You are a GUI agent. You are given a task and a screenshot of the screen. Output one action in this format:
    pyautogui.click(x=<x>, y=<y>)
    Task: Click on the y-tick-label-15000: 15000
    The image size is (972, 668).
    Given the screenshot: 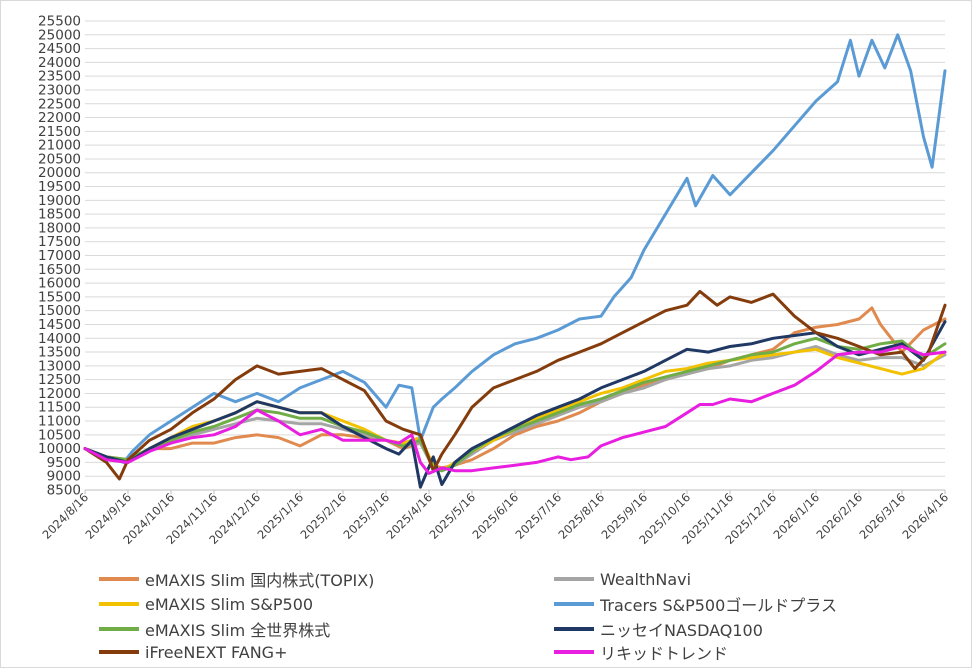 What is the action you would take?
    pyautogui.click(x=59, y=311)
    